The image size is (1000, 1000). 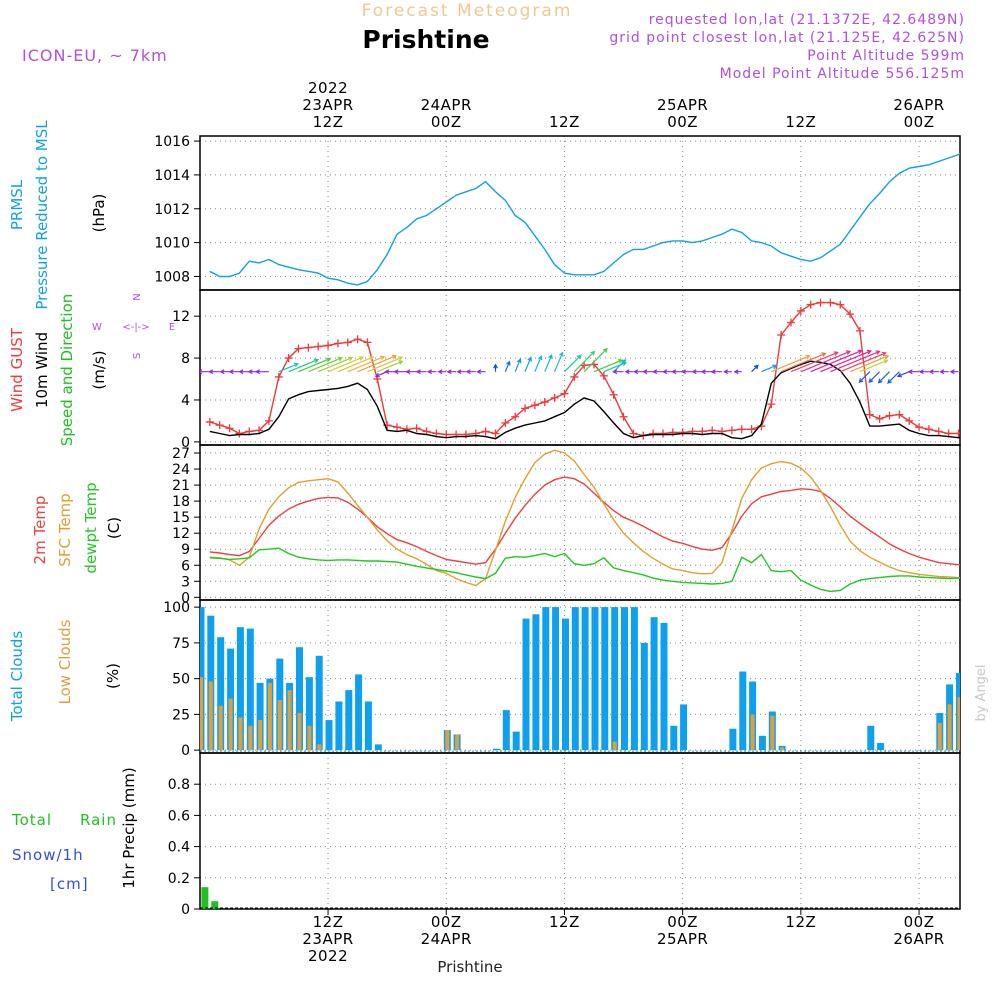 What do you see at coordinates (133, 326) in the screenshot?
I see `compass-rose: N W E S <-|->` at bounding box center [133, 326].